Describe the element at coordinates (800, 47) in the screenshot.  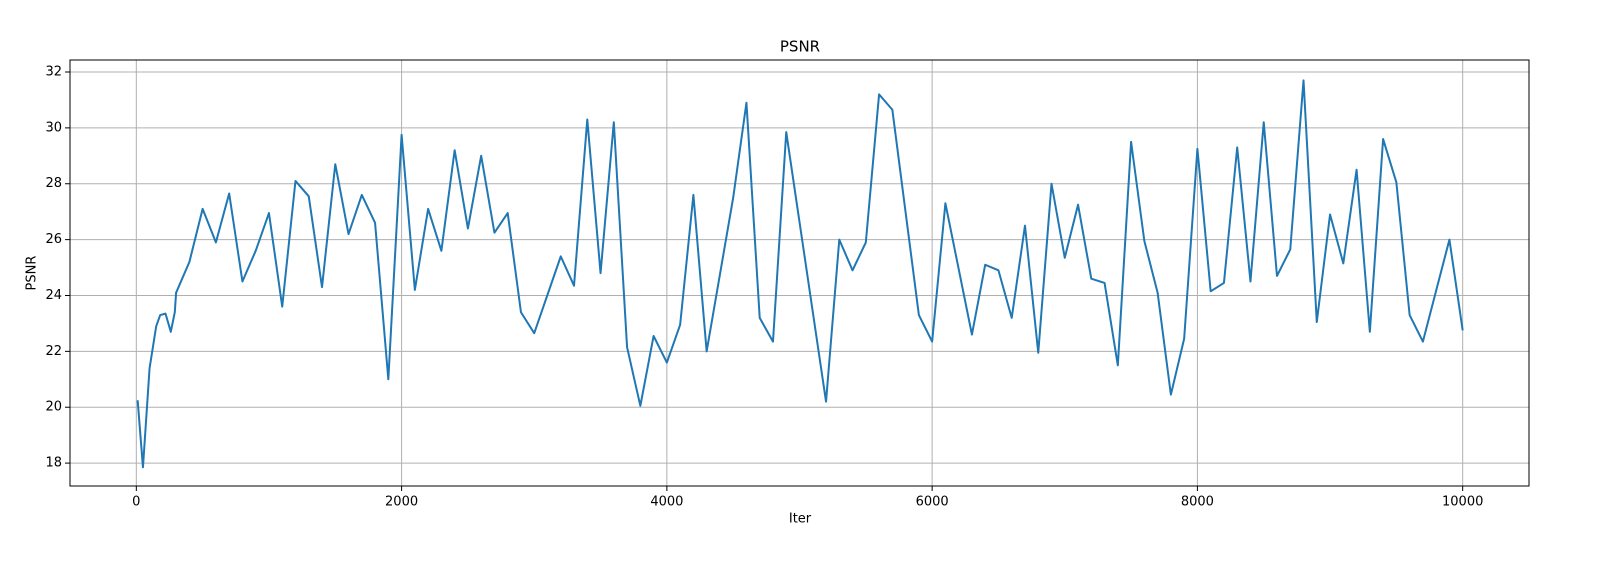
I see `chart-title: PSNR` at that location.